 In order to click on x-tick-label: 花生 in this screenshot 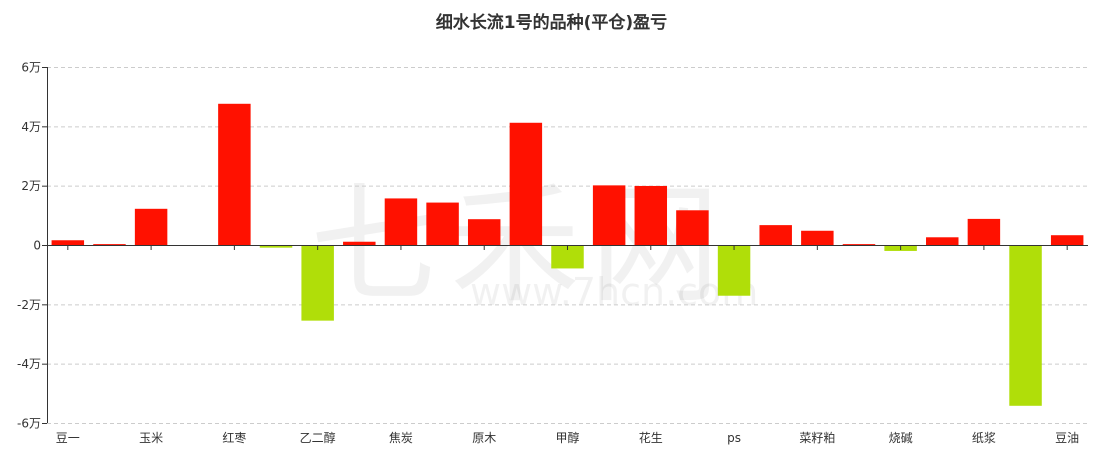, I will do `click(651, 437)`.